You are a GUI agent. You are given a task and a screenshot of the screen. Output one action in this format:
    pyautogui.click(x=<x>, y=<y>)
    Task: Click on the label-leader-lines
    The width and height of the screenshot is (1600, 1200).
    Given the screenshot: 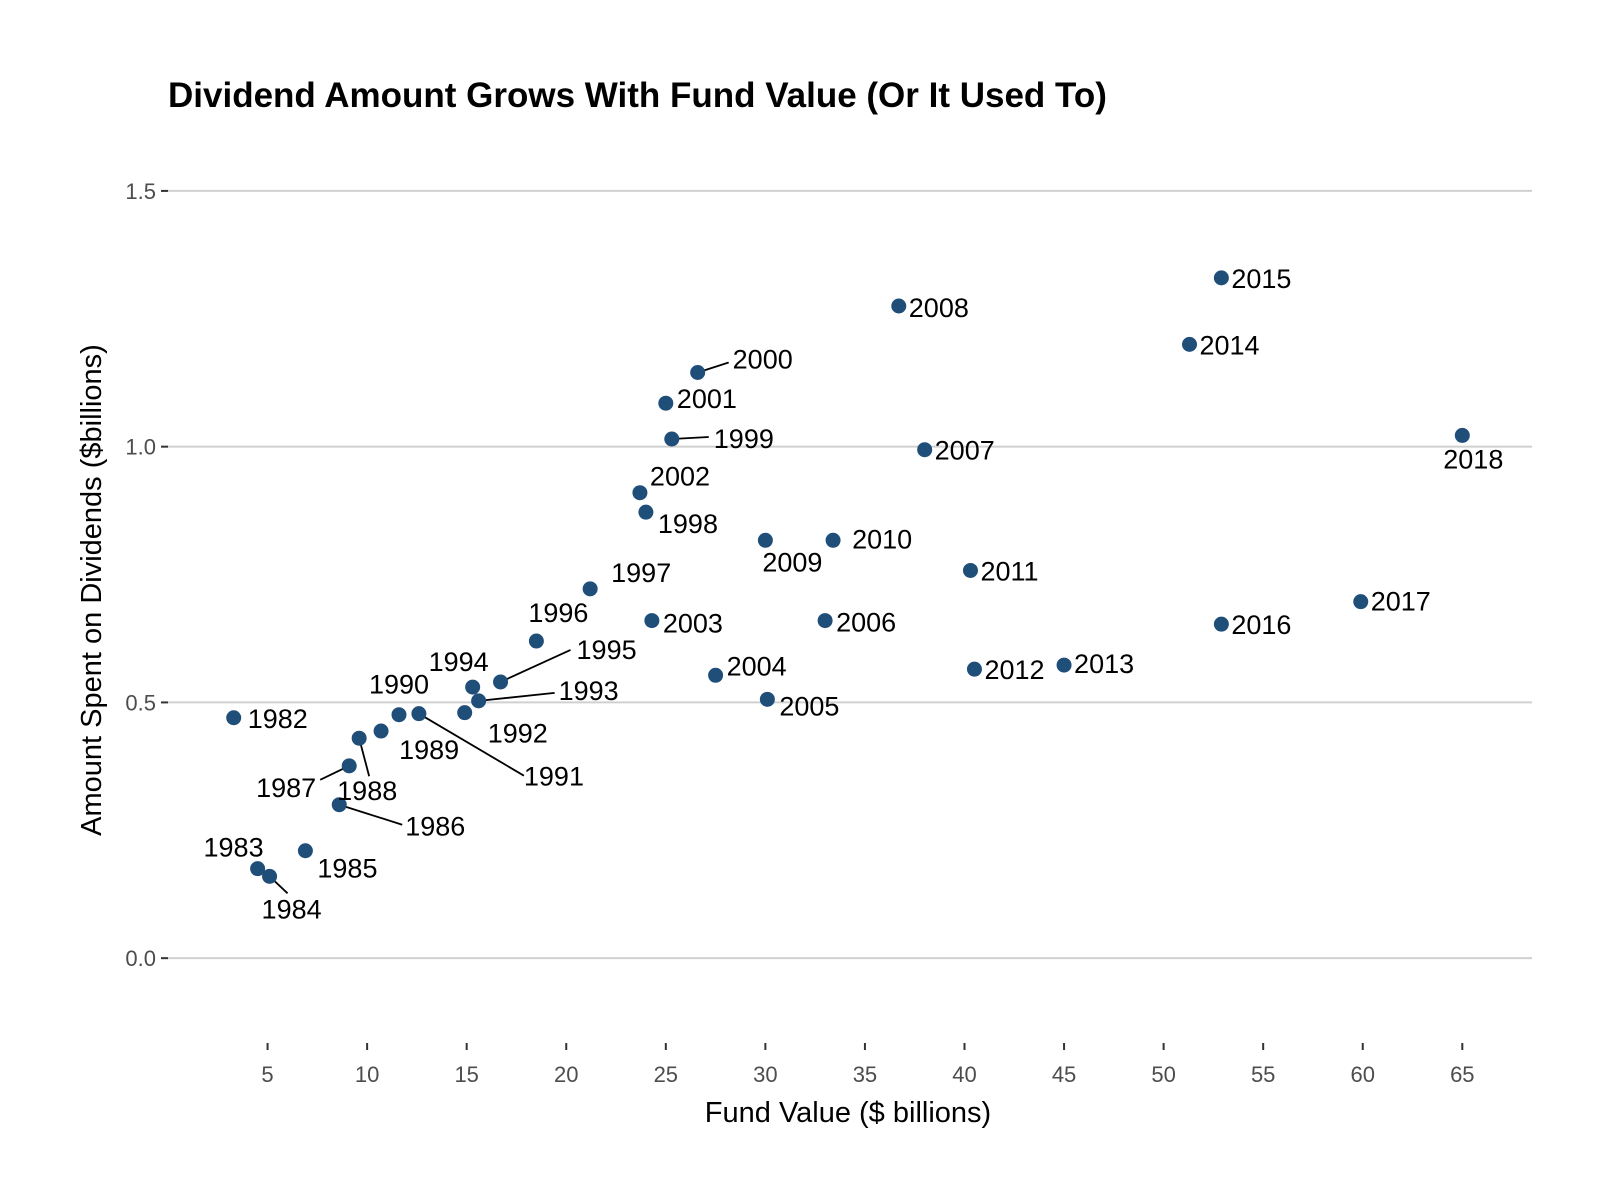 What is the action you would take?
    pyautogui.click(x=498, y=627)
    